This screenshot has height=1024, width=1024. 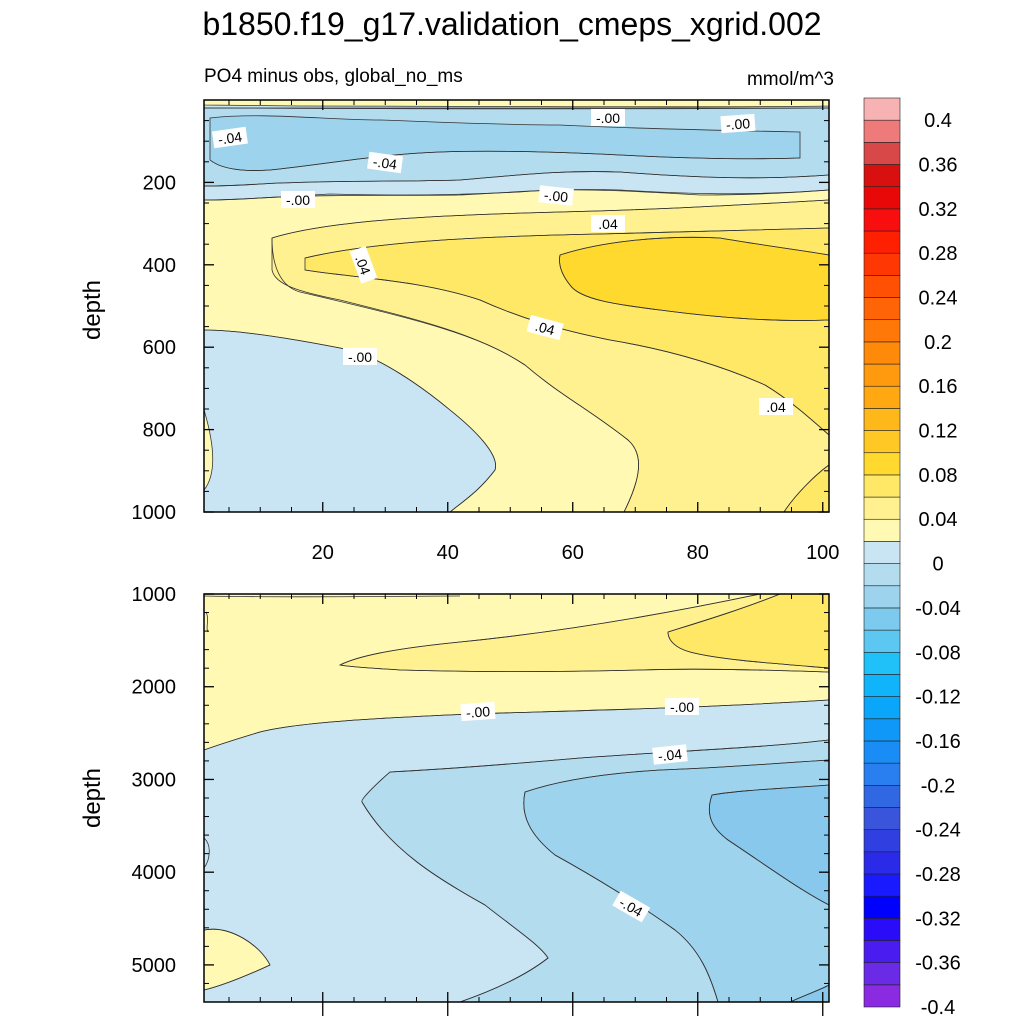 What do you see at coordinates (92, 310) in the screenshot?
I see `top-ylabel: depth` at bounding box center [92, 310].